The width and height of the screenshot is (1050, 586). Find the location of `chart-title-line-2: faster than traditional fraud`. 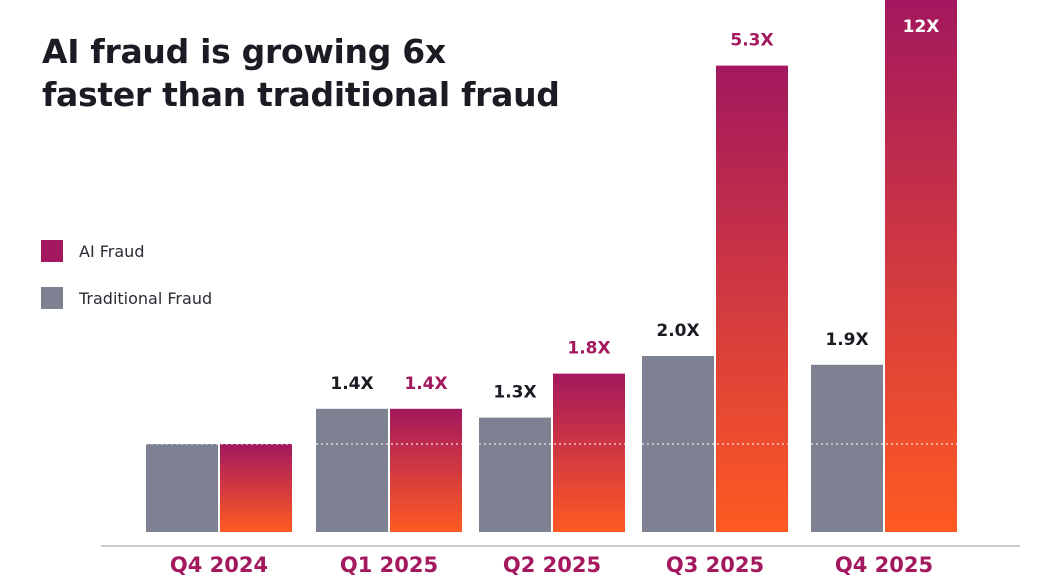

chart-title-line-2: faster than traditional fraud is located at coordinates (301, 94).